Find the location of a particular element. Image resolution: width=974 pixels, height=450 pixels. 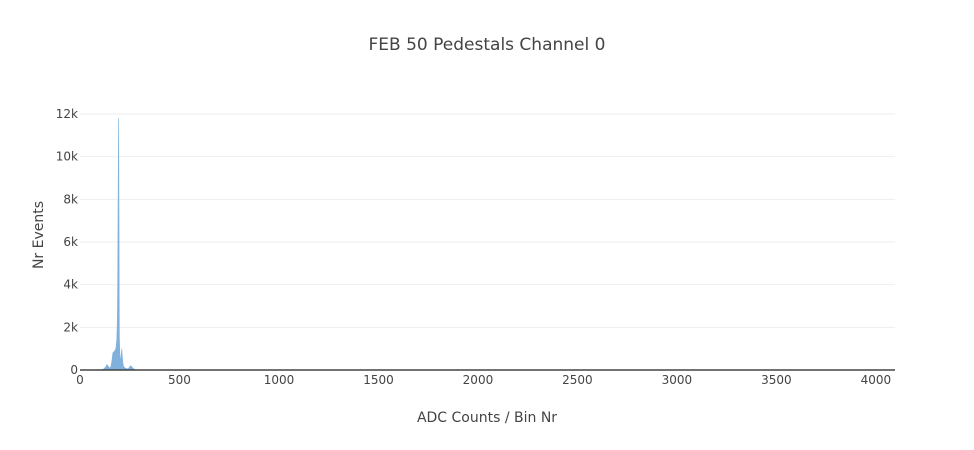

plot-area is located at coordinates (119, 244).